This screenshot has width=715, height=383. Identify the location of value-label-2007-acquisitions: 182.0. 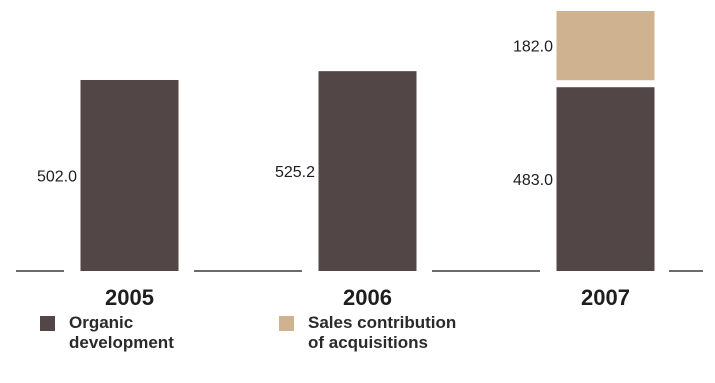
(533, 47).